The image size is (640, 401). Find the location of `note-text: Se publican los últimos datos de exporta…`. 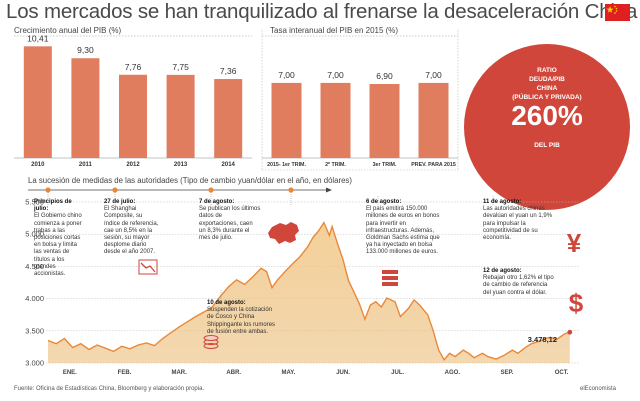

note-text: Se publican los últimos datos de exporta… is located at coordinates (230, 224).